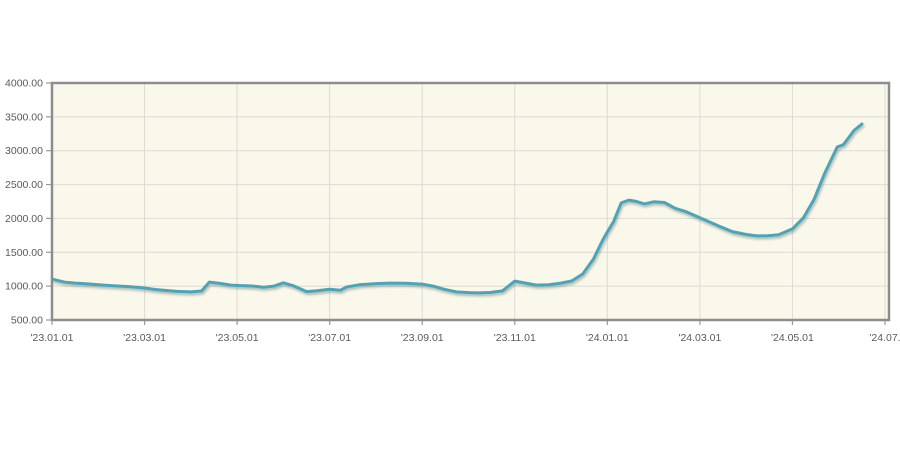 This screenshot has height=450, width=900. I want to click on x-axis-label: '23.03.01, so click(144, 338).